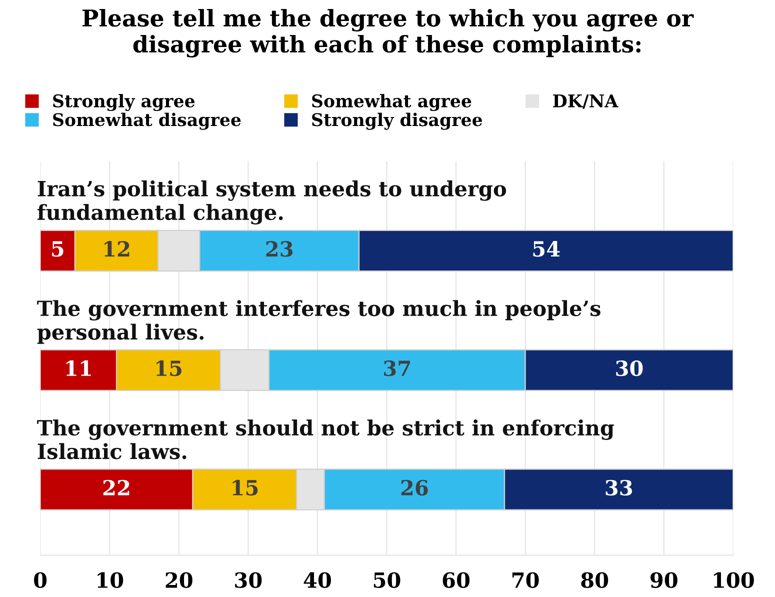  Describe the element at coordinates (124, 103) in the screenshot. I see `legend-label: Strongly agree` at that location.